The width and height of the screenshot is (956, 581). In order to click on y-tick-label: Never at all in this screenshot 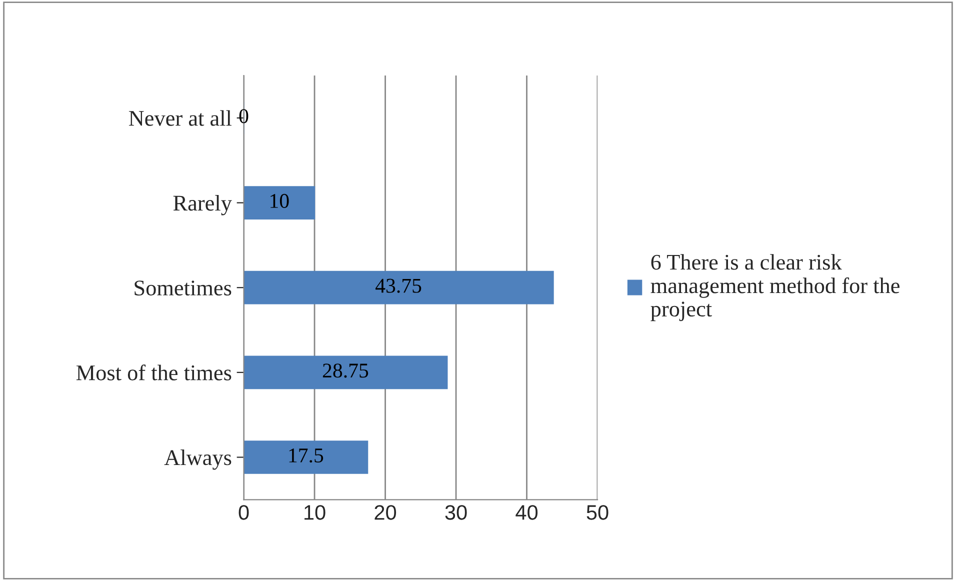, I will do `click(180, 118)`.